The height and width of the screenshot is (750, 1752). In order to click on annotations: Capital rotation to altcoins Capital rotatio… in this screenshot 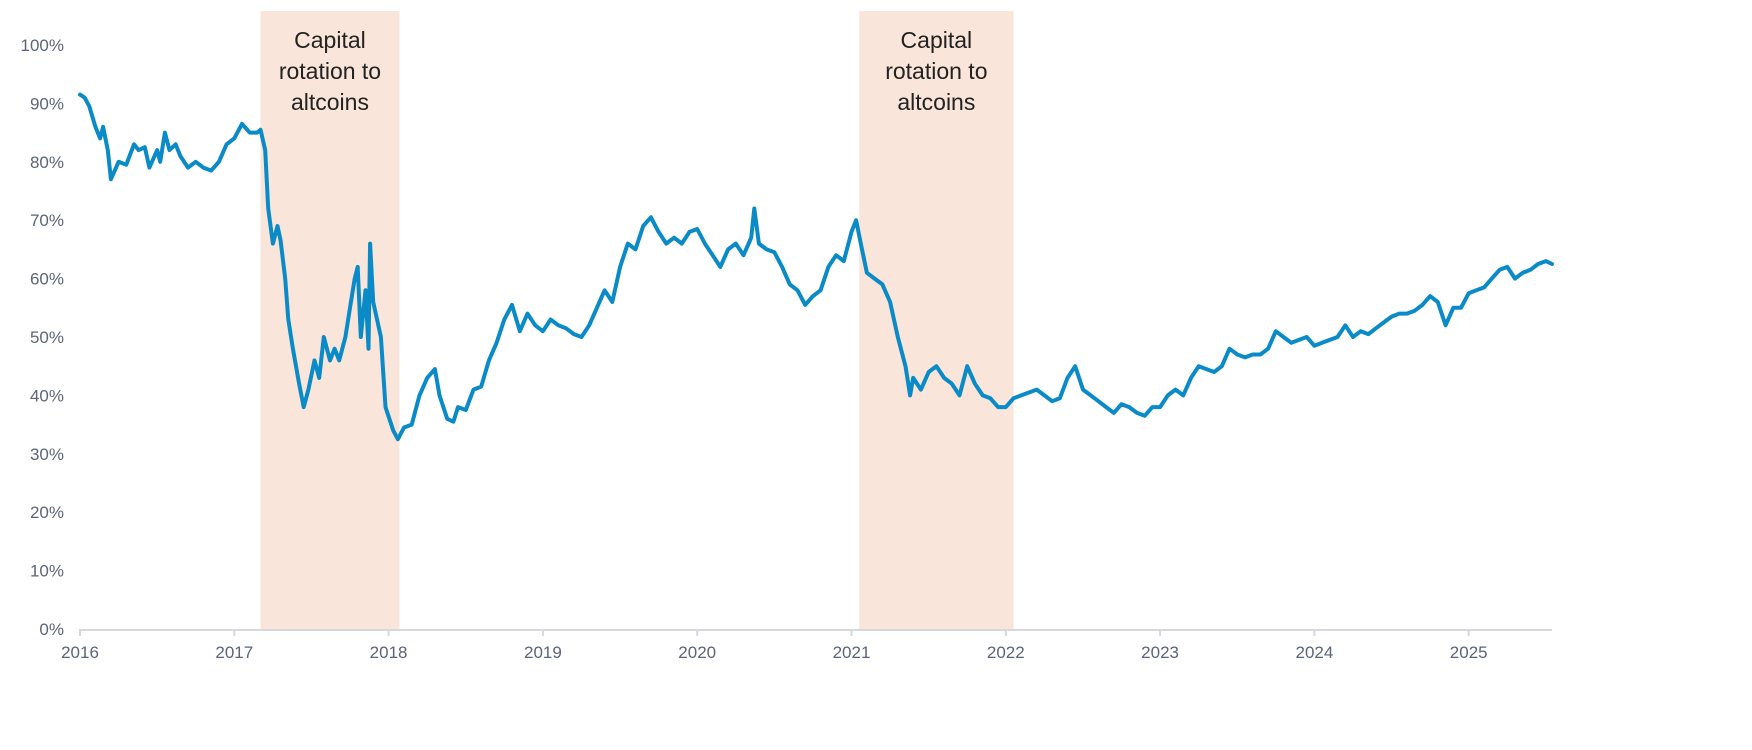, I will do `click(633, 71)`.